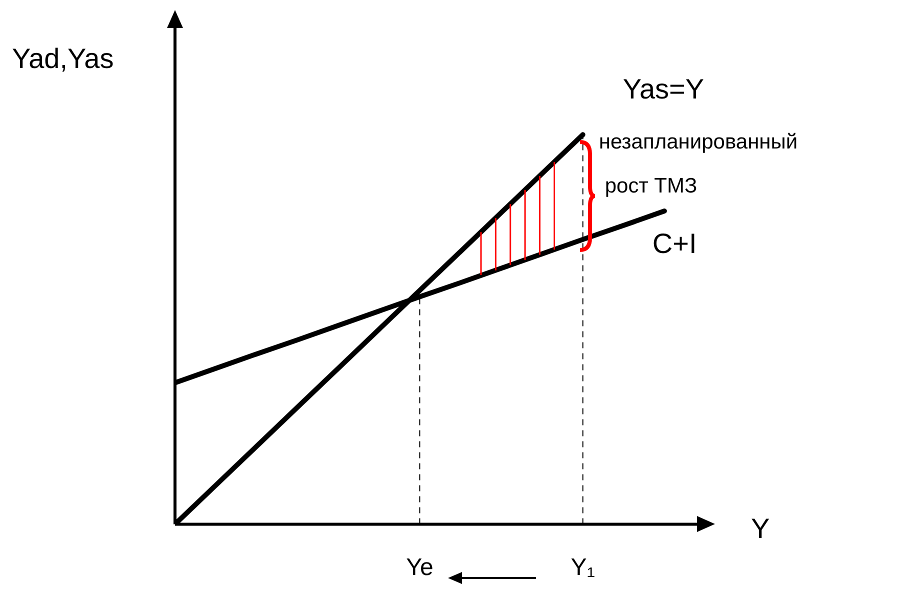  What do you see at coordinates (698, 164) in the screenshot?
I see `annotation: незапланированный рост ТМЗ` at bounding box center [698, 164].